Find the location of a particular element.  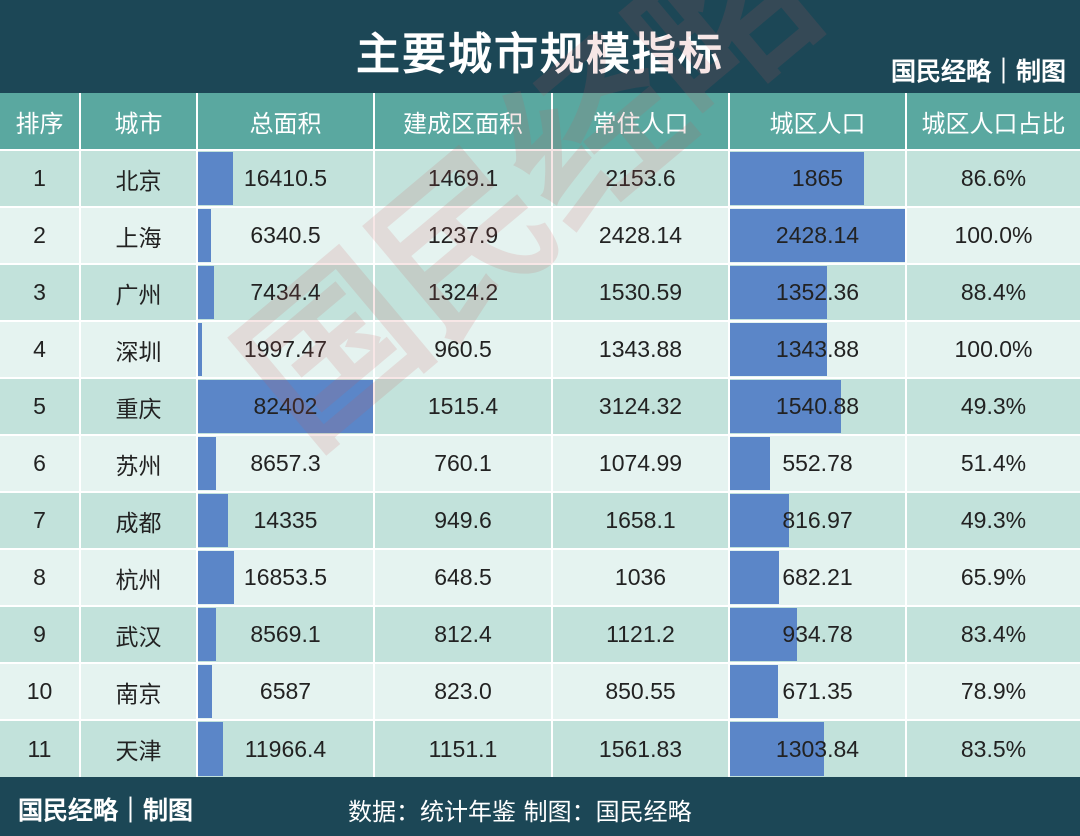

table-cell: 1237.9 is located at coordinates (463, 235).